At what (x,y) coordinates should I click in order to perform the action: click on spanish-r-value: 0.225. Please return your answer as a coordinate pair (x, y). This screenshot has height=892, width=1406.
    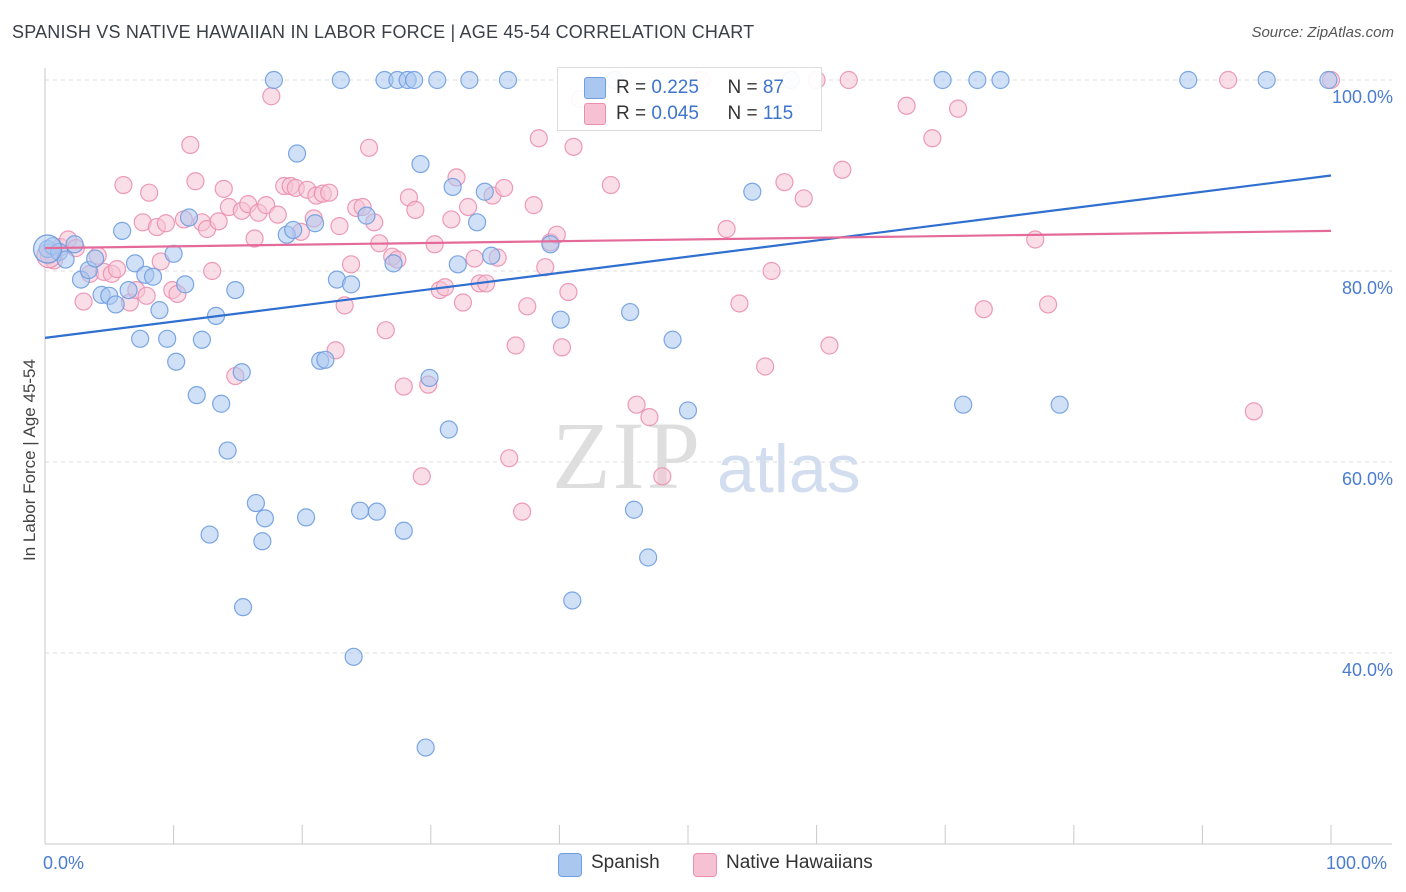
    Looking at the image, I should click on (675, 87).